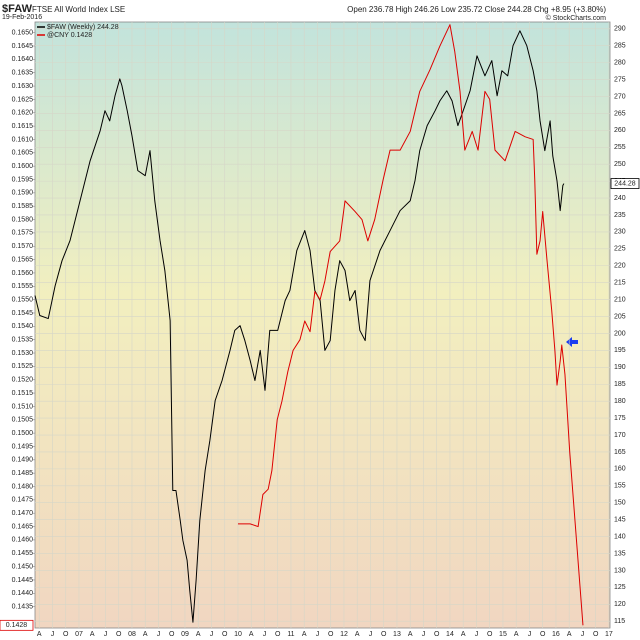 This screenshot has height=640, width=640. Describe the element at coordinates (23, 313) in the screenshot. I see `y-tick-label: 0.1545` at that location.